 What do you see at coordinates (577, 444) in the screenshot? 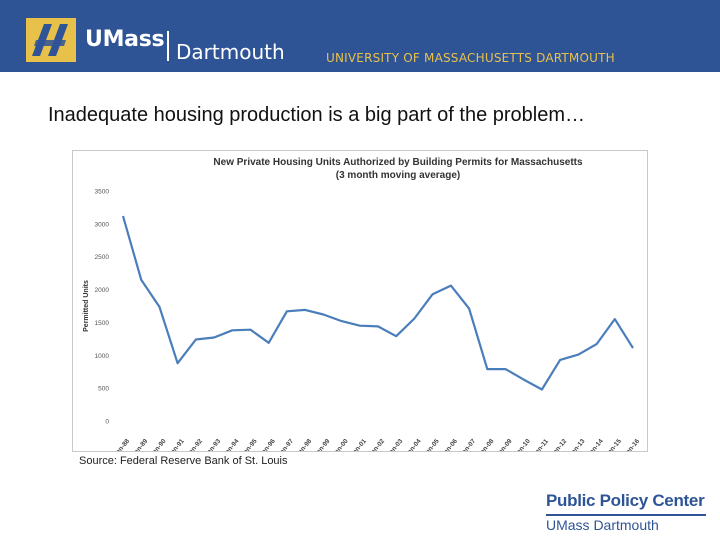
I see `x-tick-label: Jan-13` at bounding box center [577, 444].